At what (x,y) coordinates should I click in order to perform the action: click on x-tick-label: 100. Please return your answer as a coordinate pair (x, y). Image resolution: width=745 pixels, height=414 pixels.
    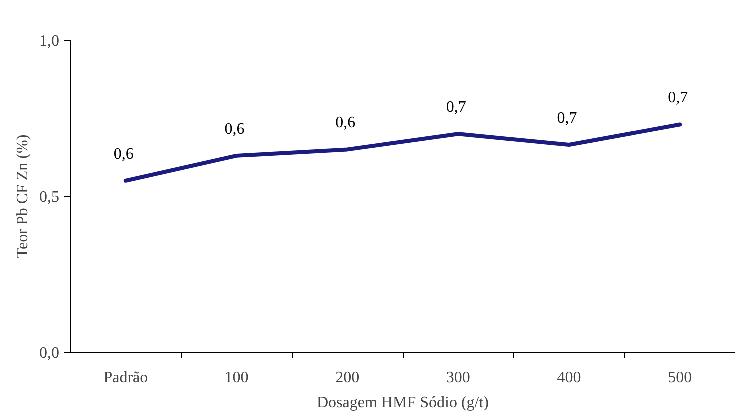
    Looking at the image, I should click on (236, 378).